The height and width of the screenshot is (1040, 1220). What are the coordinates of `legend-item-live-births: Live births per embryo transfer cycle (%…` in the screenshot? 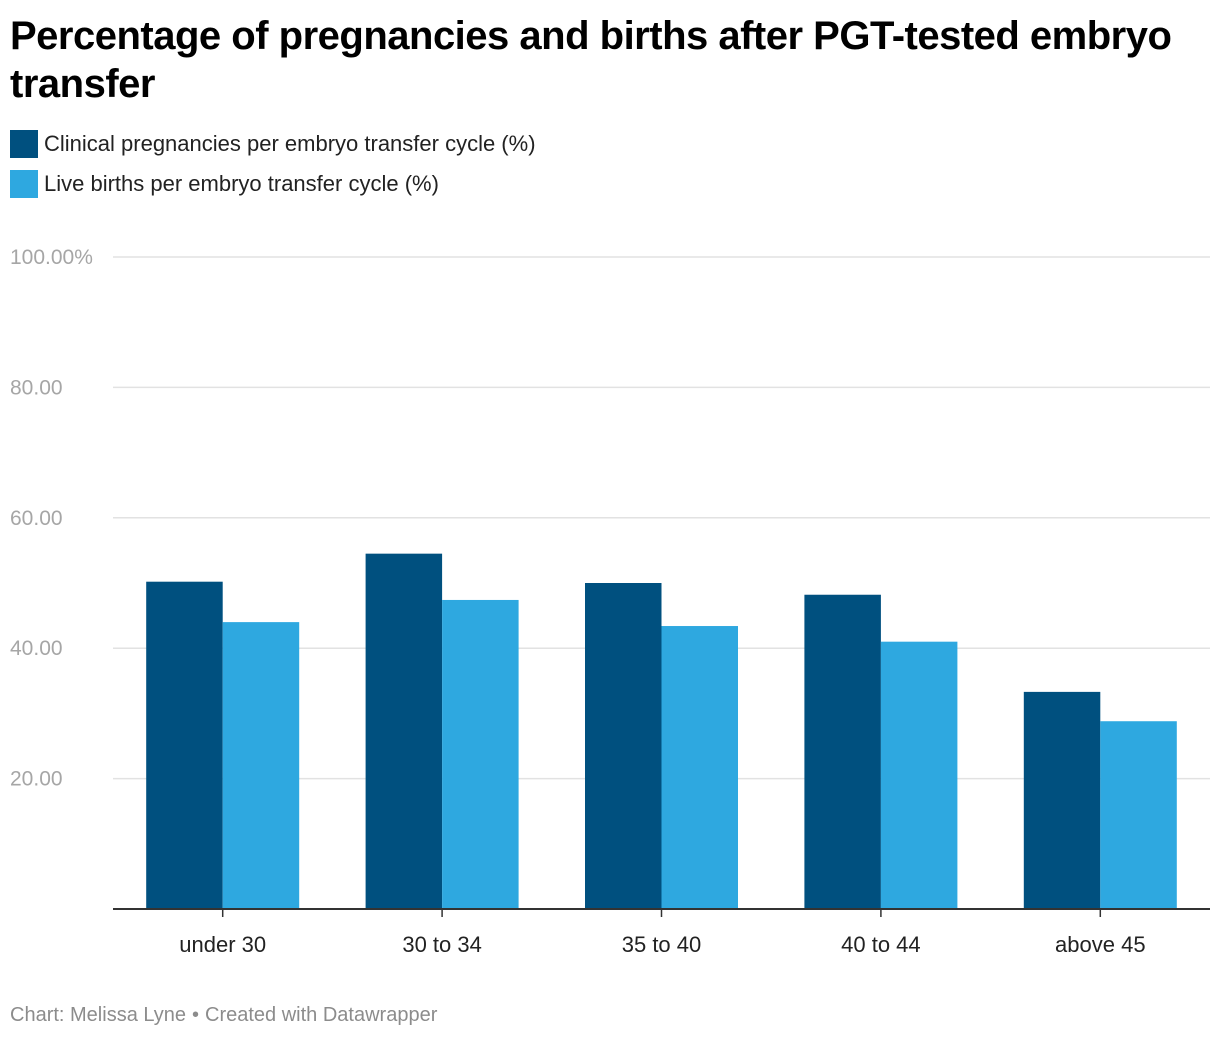 It's located at (273, 184).